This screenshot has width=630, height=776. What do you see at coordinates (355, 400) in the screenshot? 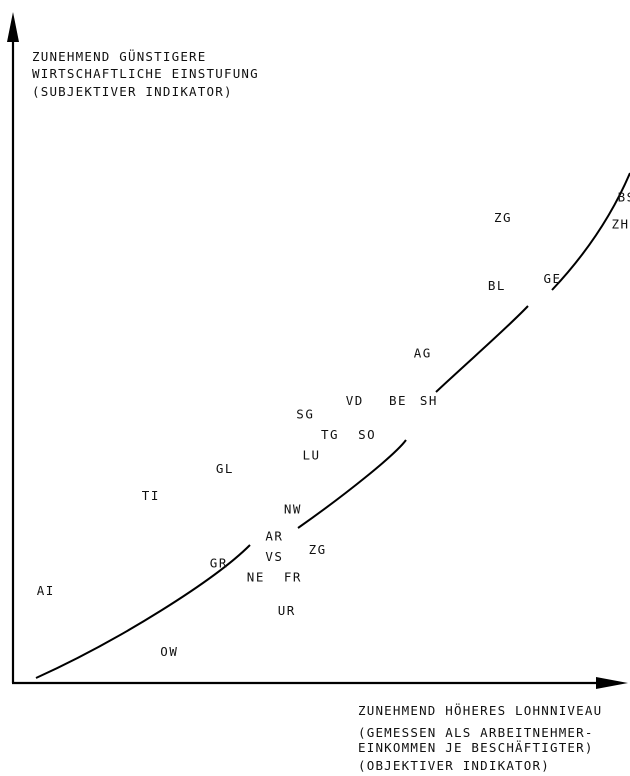
I see `canton-label-vd: VD` at bounding box center [355, 400].